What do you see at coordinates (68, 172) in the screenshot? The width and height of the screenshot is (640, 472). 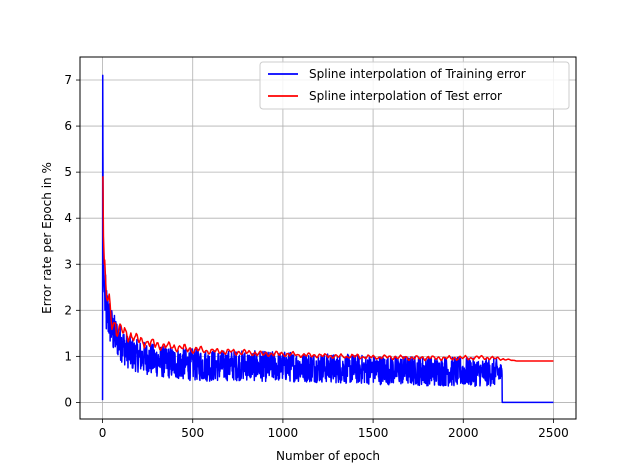 I see `y-tick-label: 5` at bounding box center [68, 172].